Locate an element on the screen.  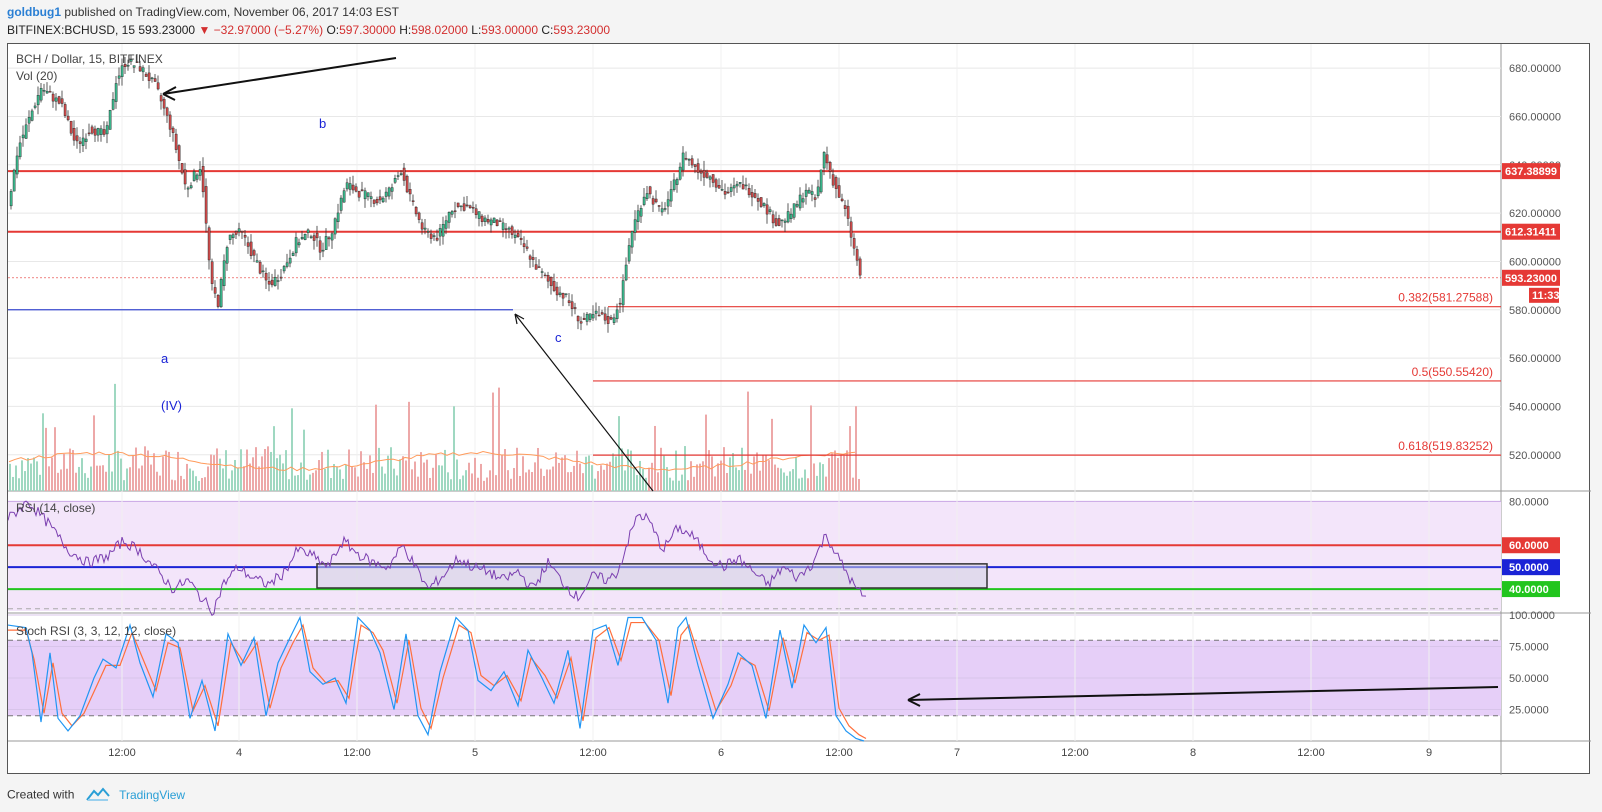
tradingview-brand-link: TradingView is located at coordinates (152, 794).